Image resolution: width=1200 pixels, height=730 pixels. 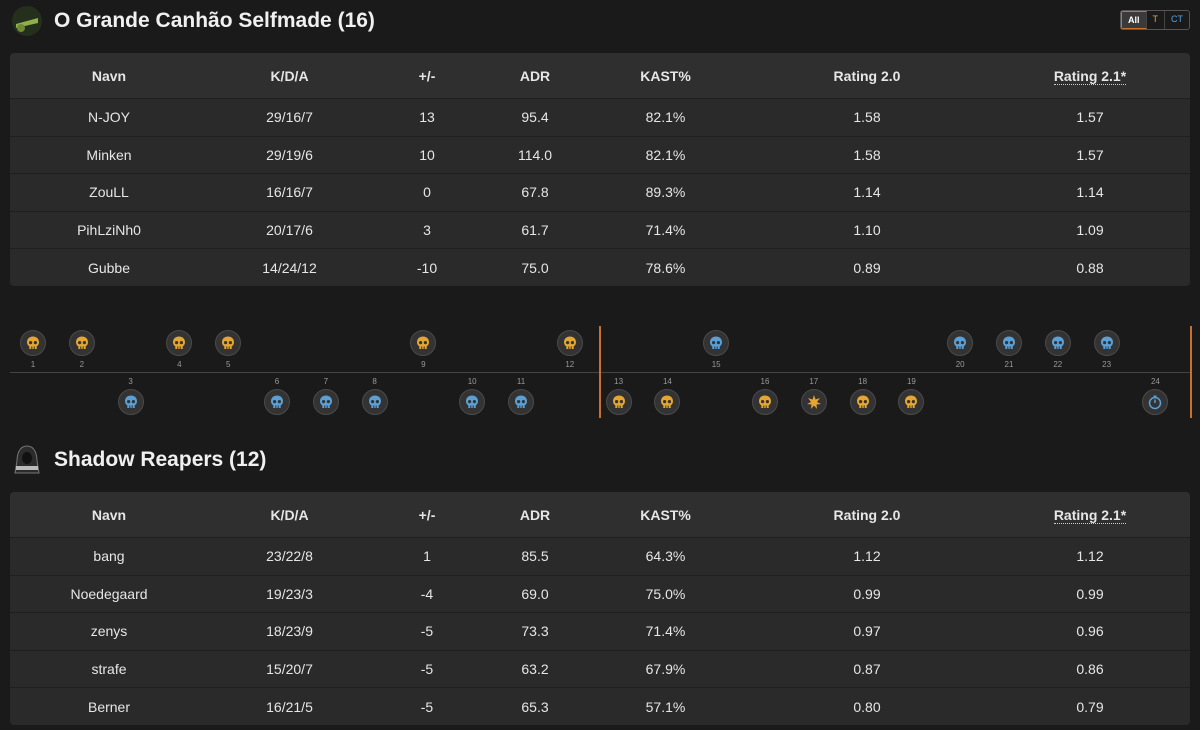 I want to click on player-r20-cell: 1.58, so click(x=867, y=154).